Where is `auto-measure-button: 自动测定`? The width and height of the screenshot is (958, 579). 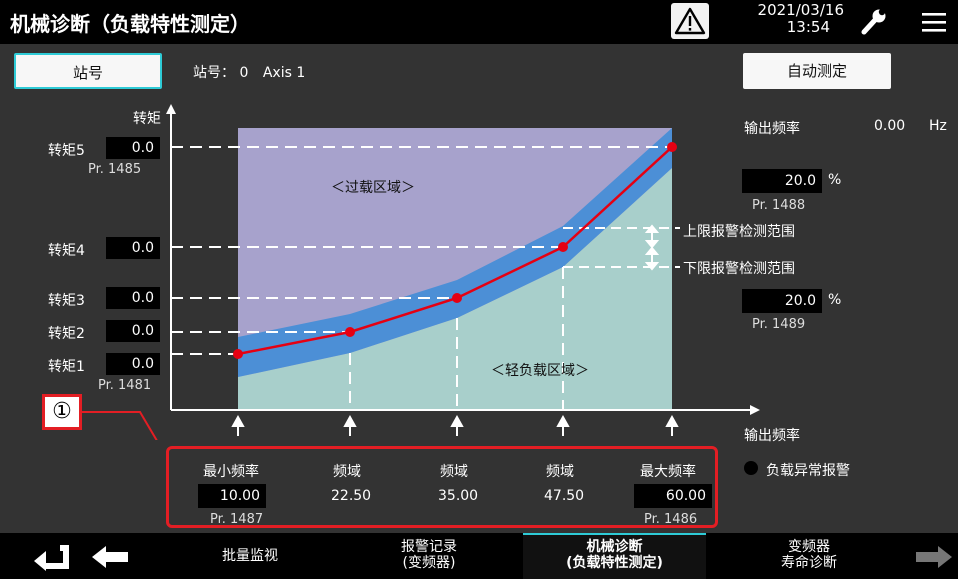 auto-measure-button: 自动测定 is located at coordinates (817, 71).